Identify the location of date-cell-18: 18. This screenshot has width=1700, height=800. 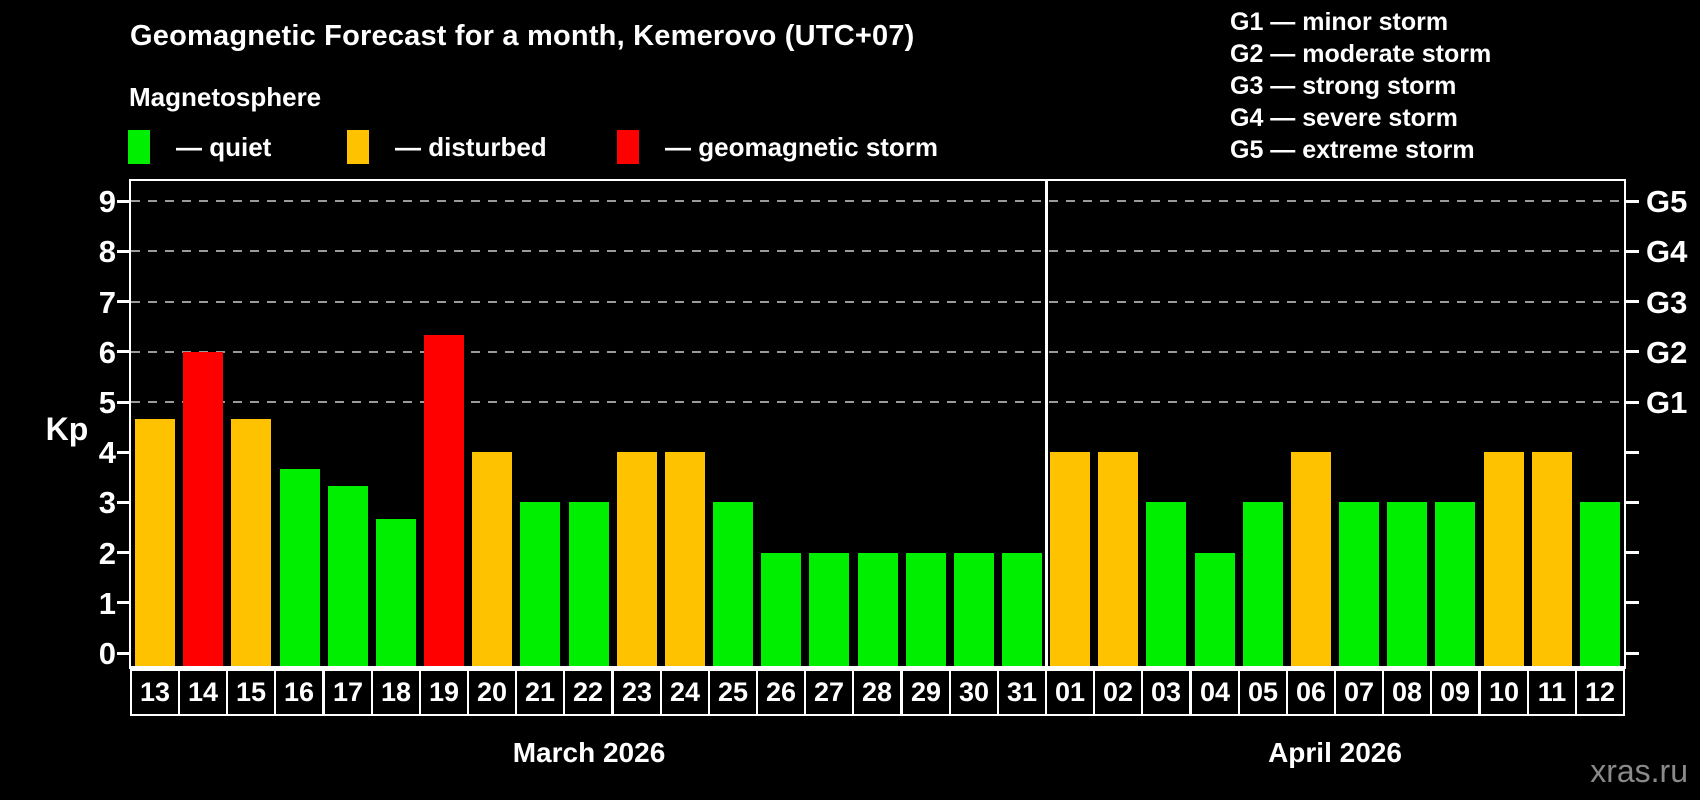
(396, 692).